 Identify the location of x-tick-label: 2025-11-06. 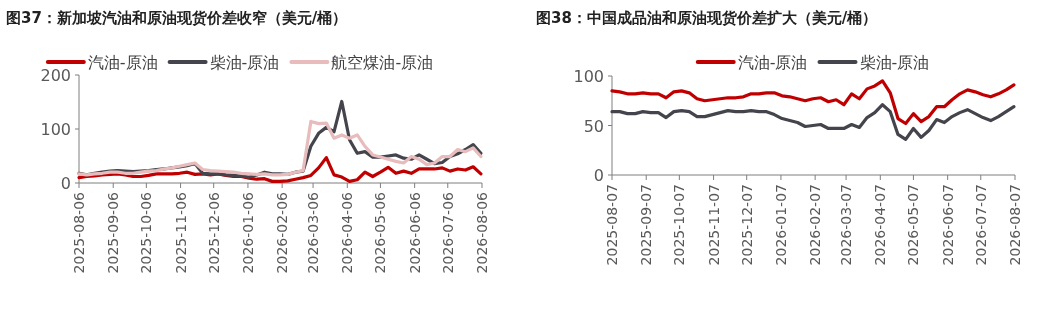
(180, 232).